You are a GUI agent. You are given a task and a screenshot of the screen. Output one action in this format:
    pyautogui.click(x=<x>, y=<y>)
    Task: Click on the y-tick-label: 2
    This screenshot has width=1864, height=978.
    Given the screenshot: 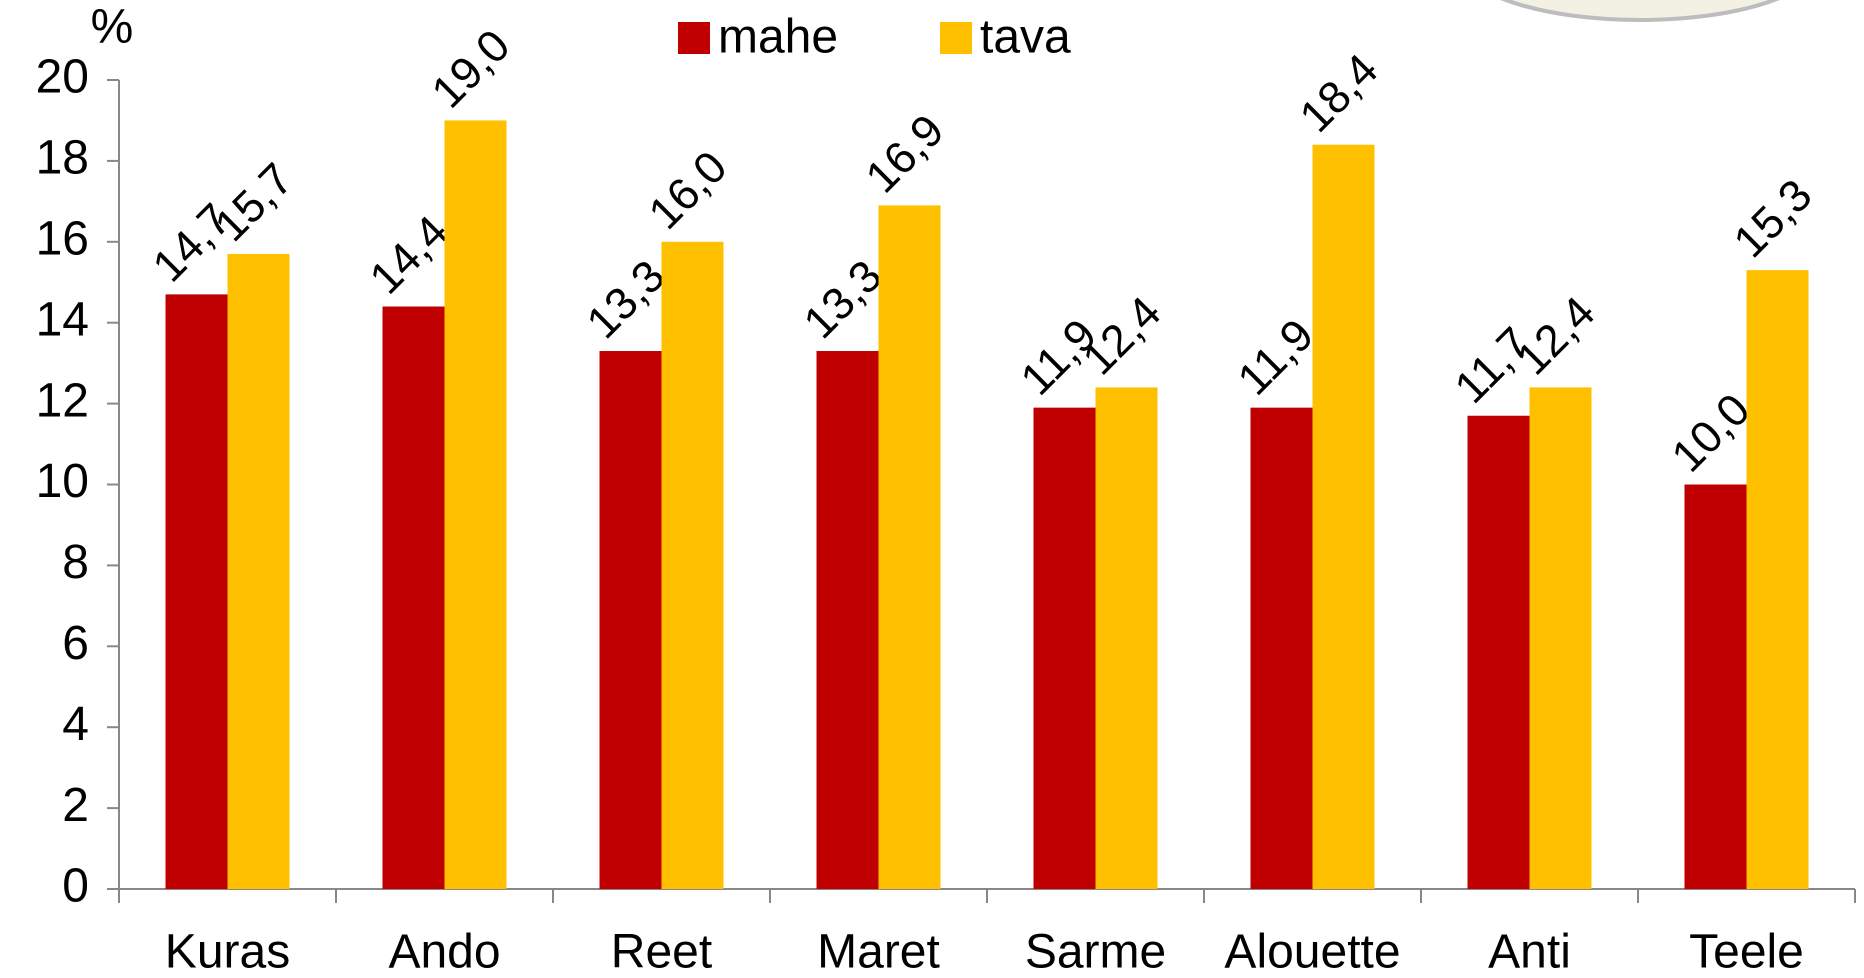 What is the action you would take?
    pyautogui.click(x=75, y=805)
    